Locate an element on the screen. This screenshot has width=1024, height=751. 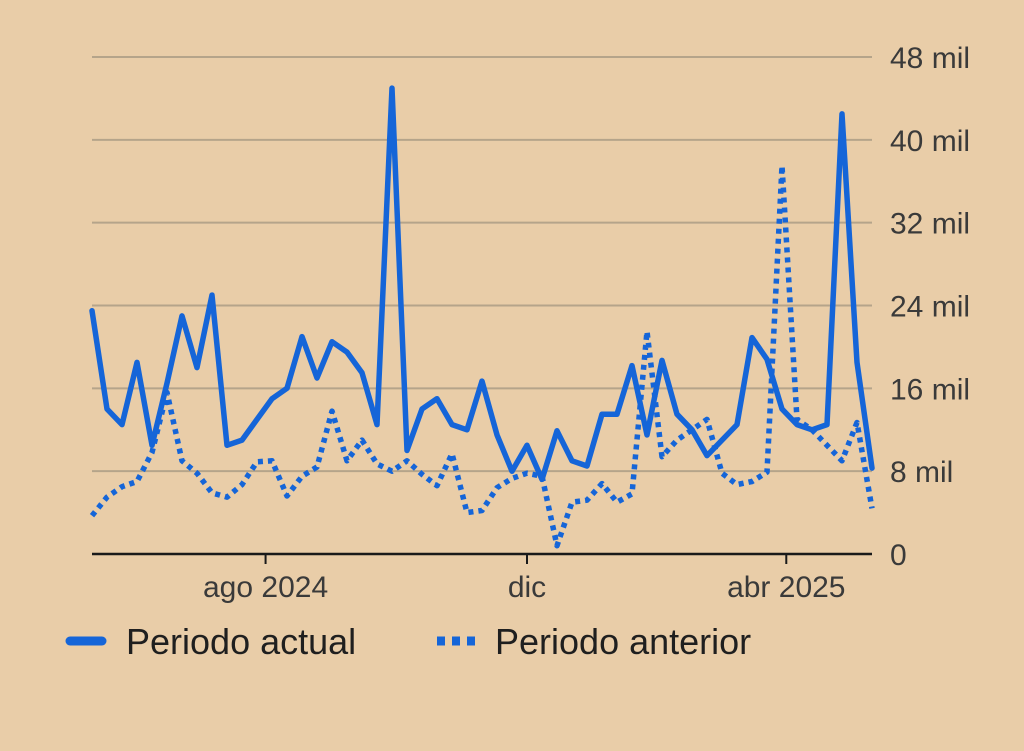
x-axis: ago 2024 dic abr 2025 is located at coordinates (482, 578).